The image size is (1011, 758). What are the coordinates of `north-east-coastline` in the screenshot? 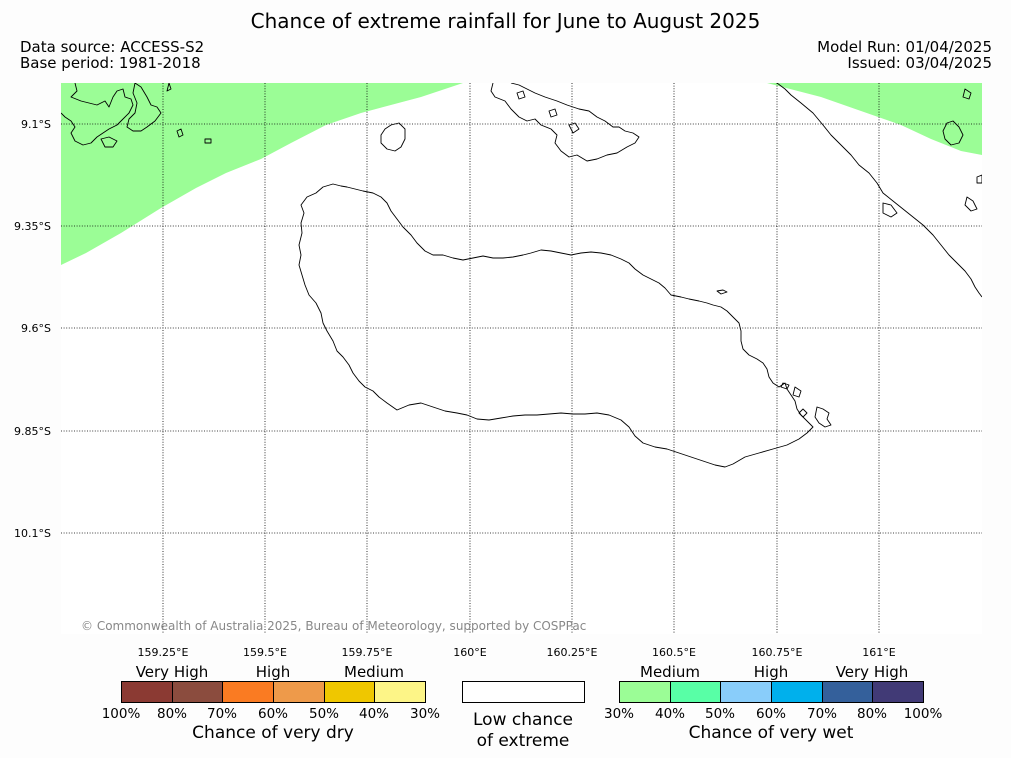 It's located at (879, 190).